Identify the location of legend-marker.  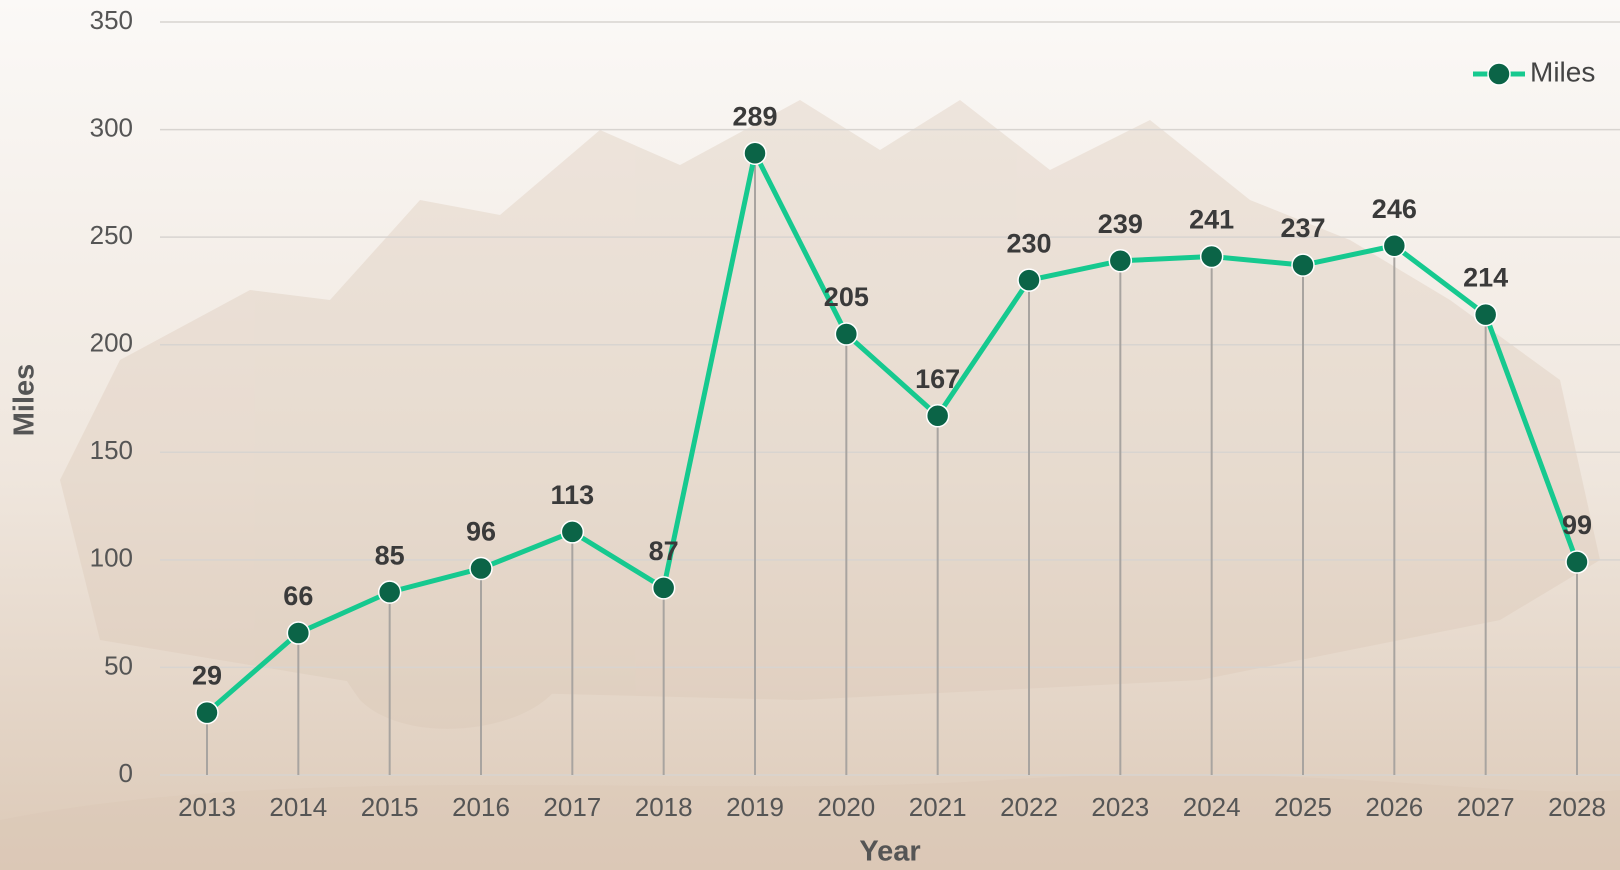
(1499, 74).